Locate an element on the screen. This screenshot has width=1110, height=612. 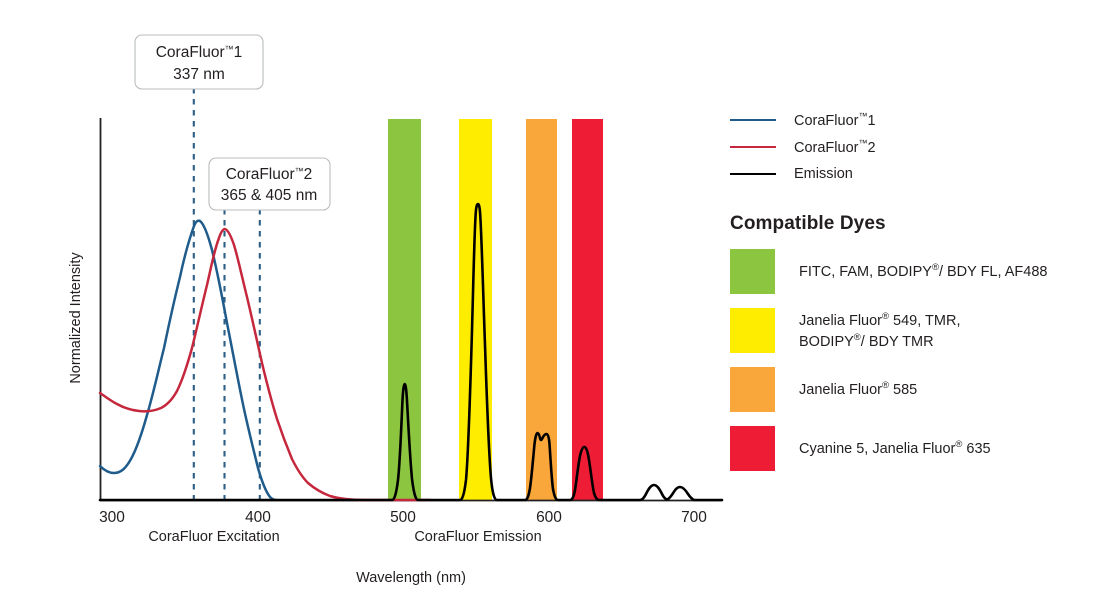
callout-1-tail: 1 is located at coordinates (238, 52).